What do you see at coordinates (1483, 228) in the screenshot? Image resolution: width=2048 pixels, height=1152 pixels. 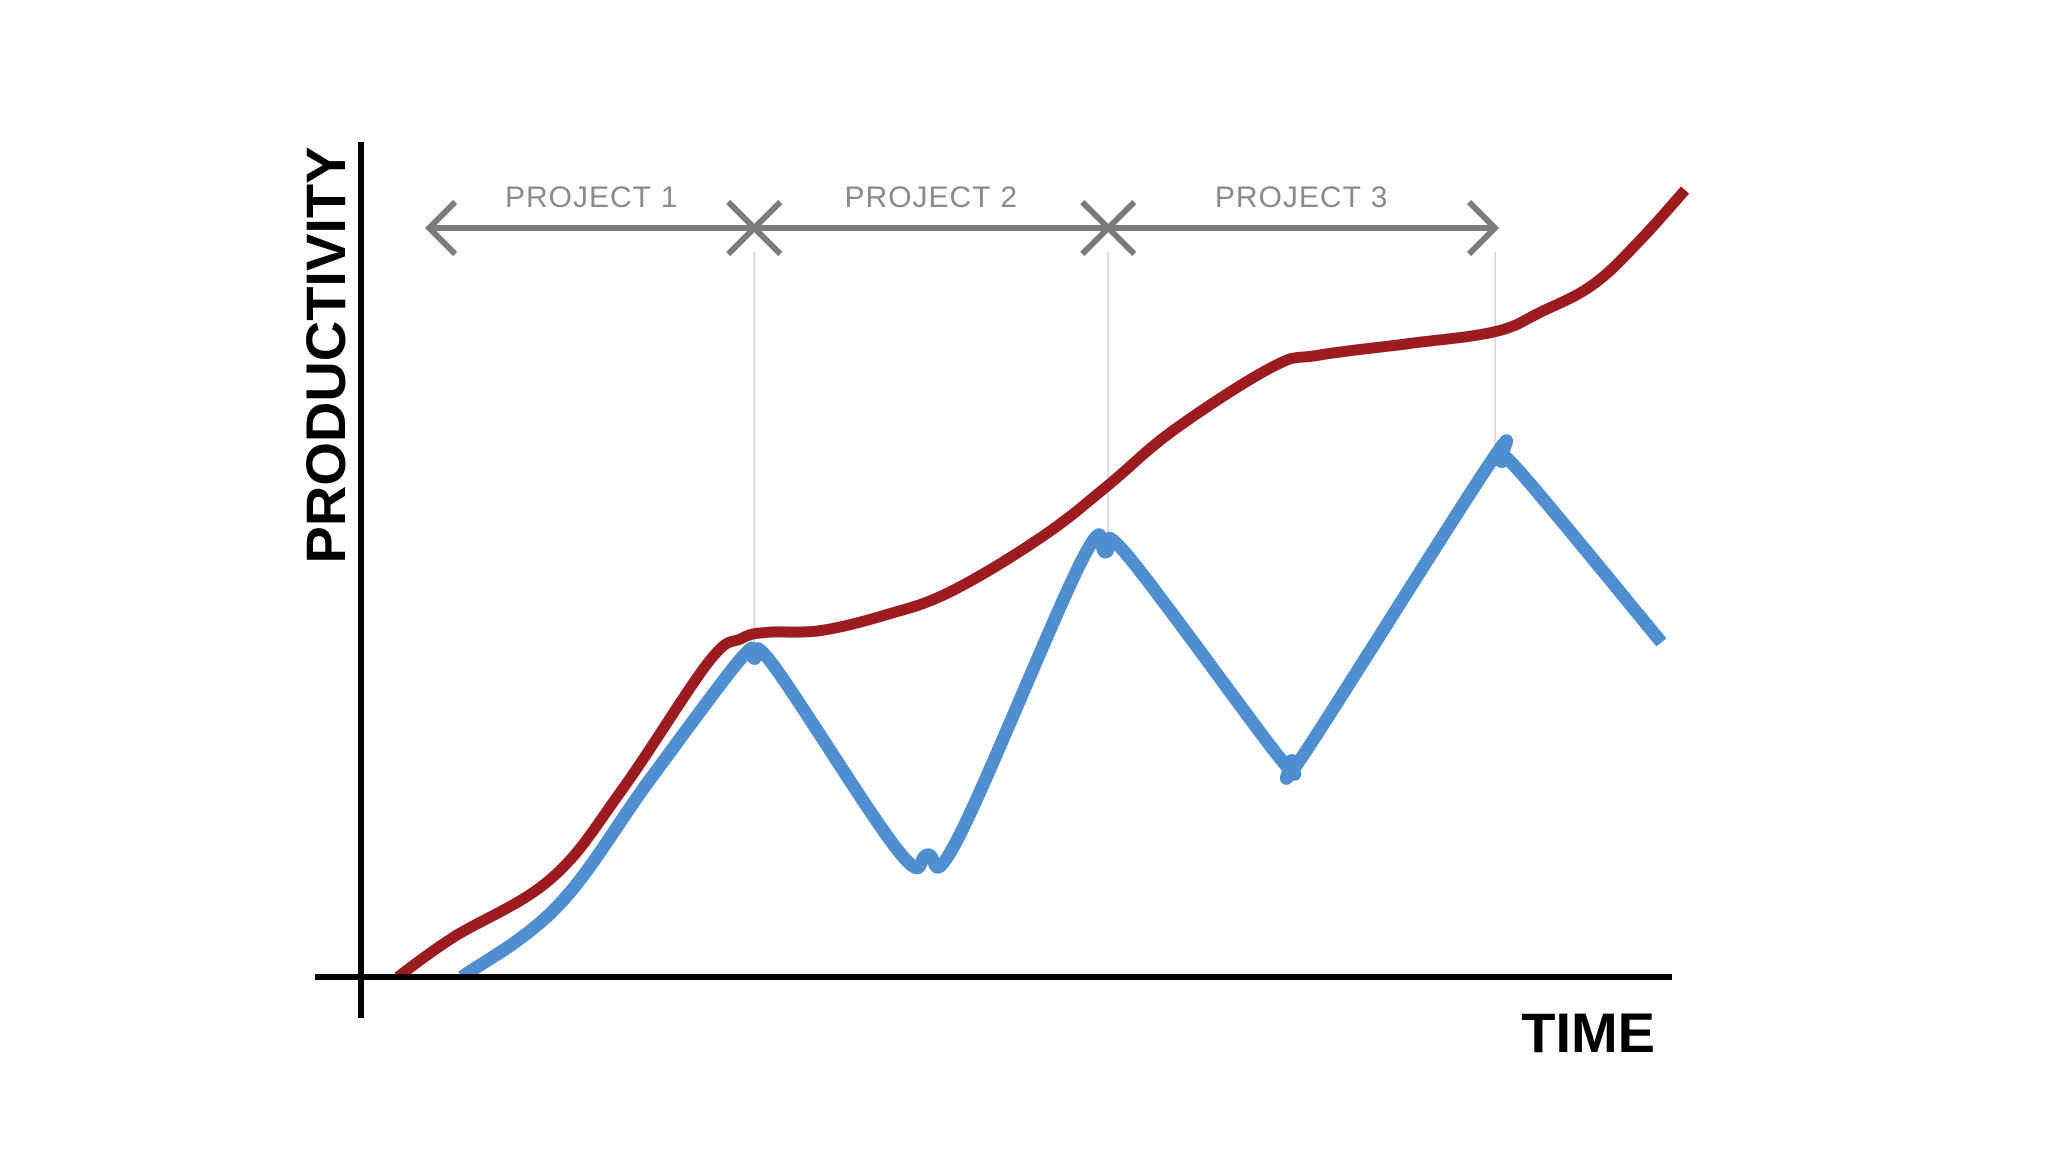 I see `phase-arrowhead-right` at bounding box center [1483, 228].